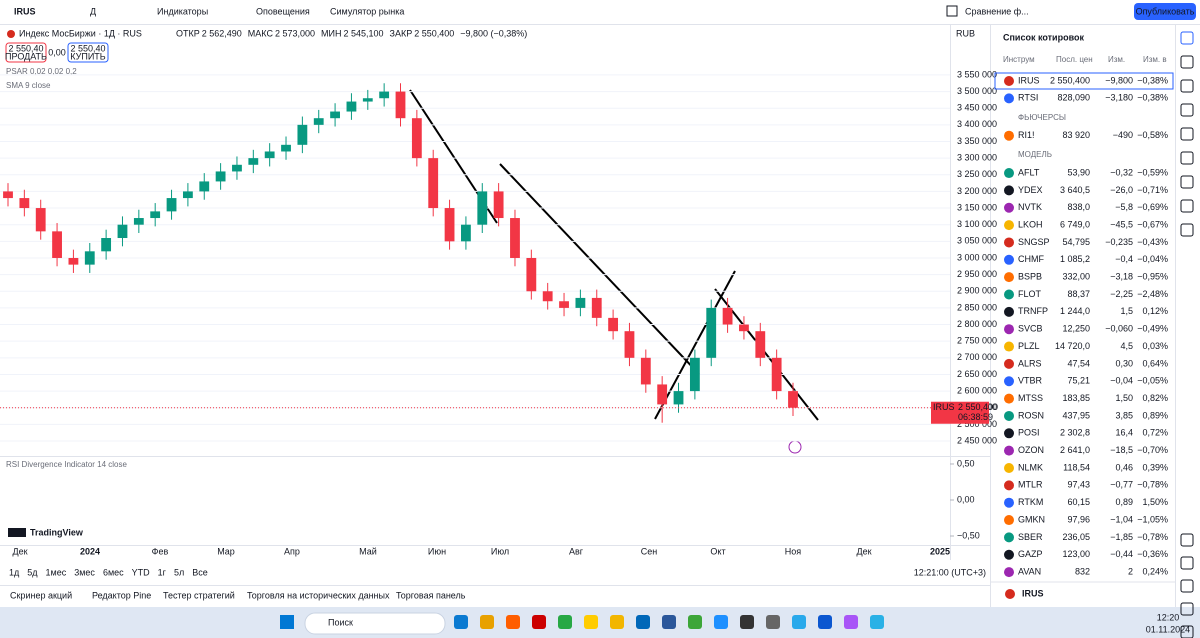 The width and height of the screenshot is (1200, 638). Describe the element at coordinates (363, 33) in the screenshot. I see `ohlc-value: 2 545,100` at that location.